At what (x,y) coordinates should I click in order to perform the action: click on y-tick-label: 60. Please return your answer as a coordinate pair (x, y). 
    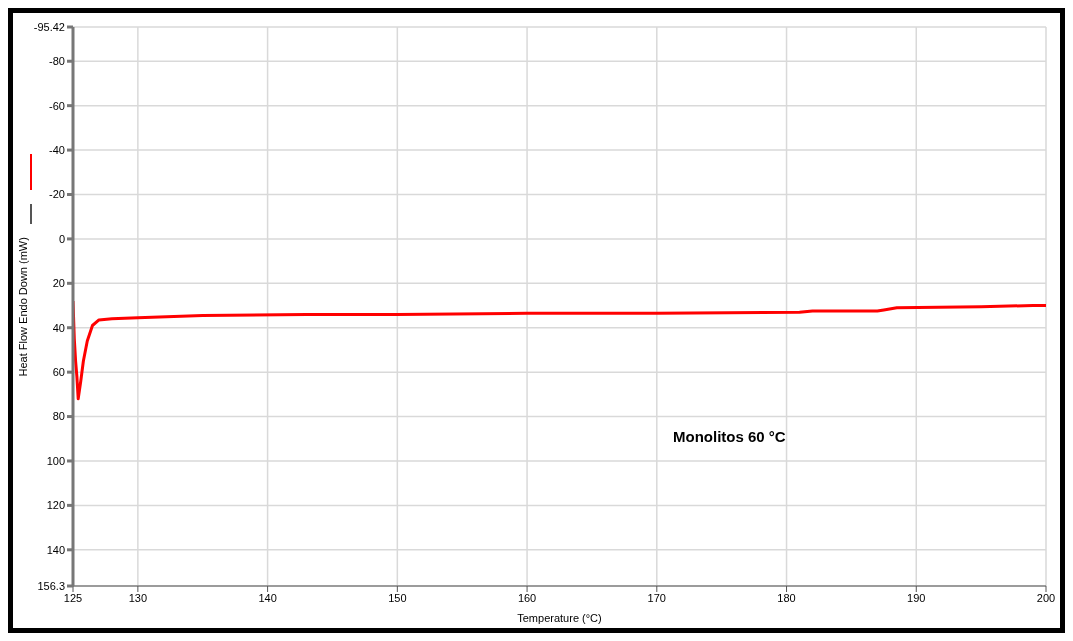
    Looking at the image, I should click on (58, 372).